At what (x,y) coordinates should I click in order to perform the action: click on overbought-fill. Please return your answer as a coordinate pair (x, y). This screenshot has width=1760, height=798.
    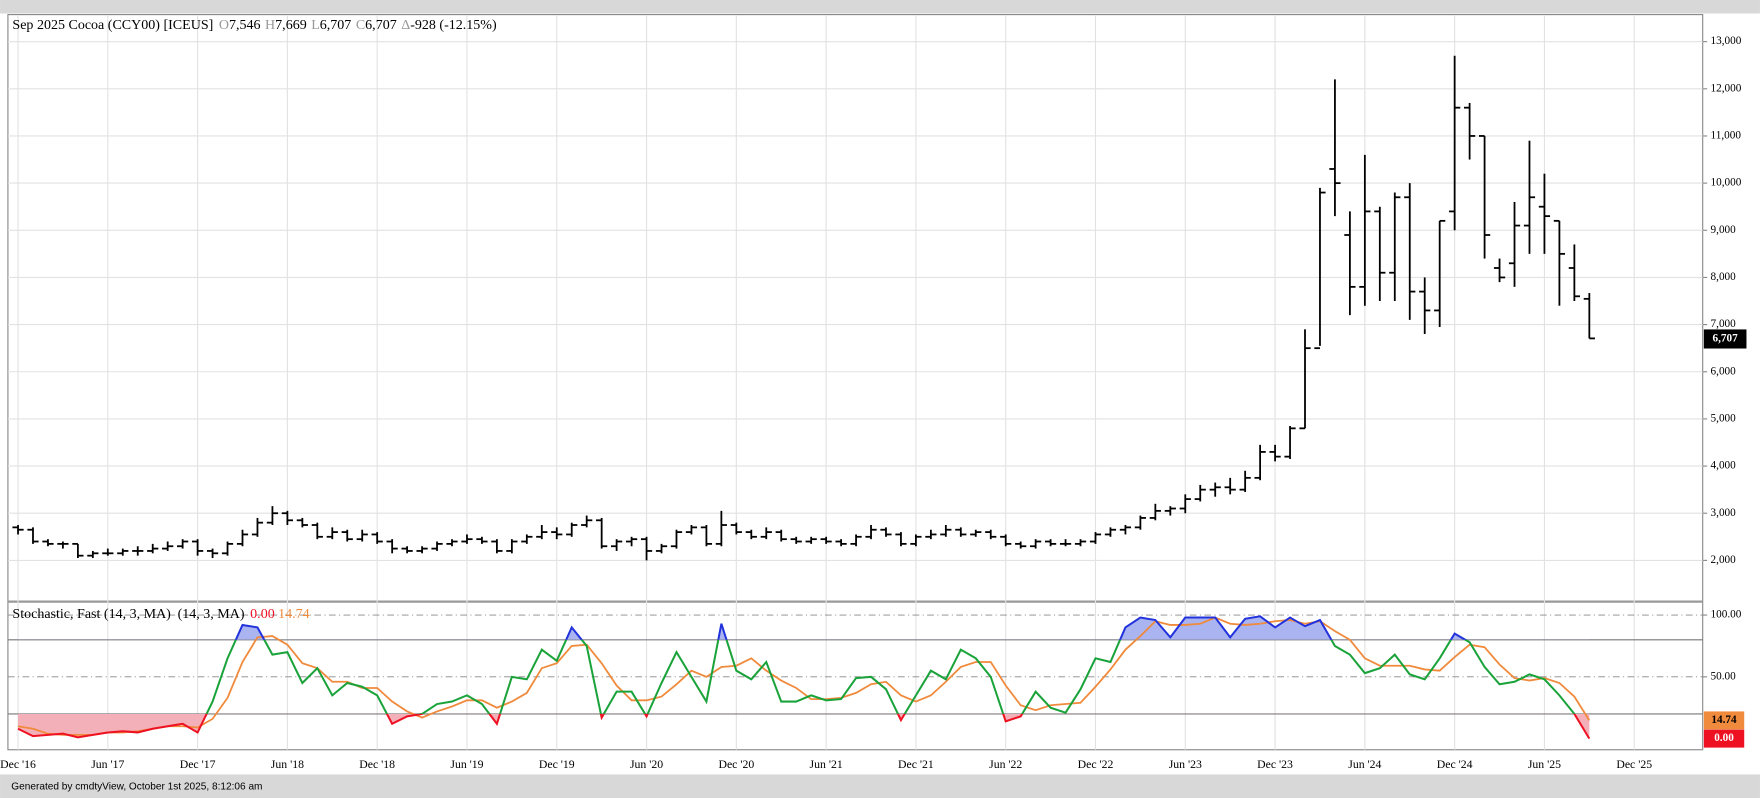
    Looking at the image, I should click on (804, 628).